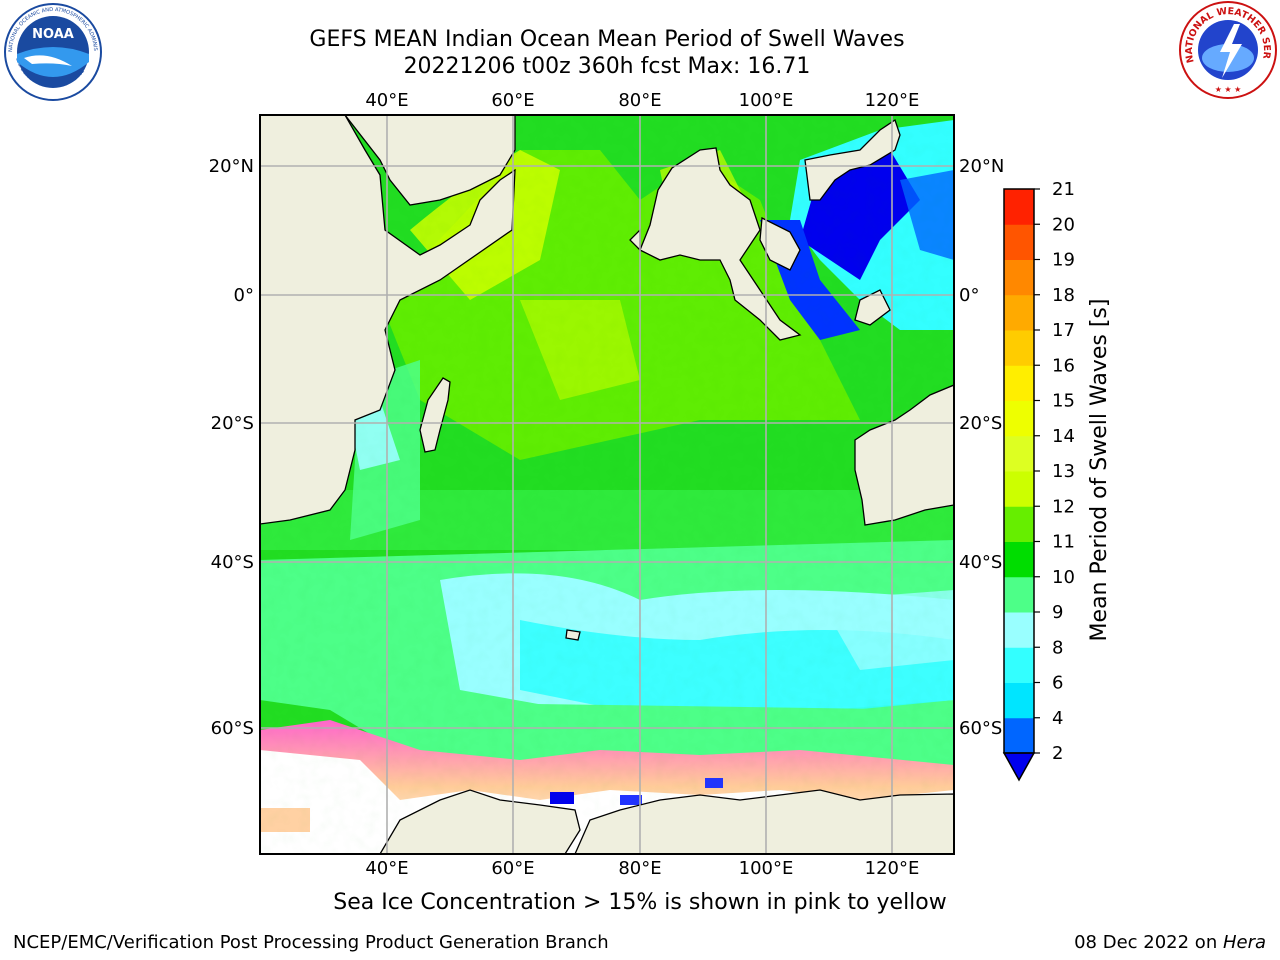 This screenshot has width=1280, height=960. I want to click on lon-tick-top: 100°E, so click(766, 100).